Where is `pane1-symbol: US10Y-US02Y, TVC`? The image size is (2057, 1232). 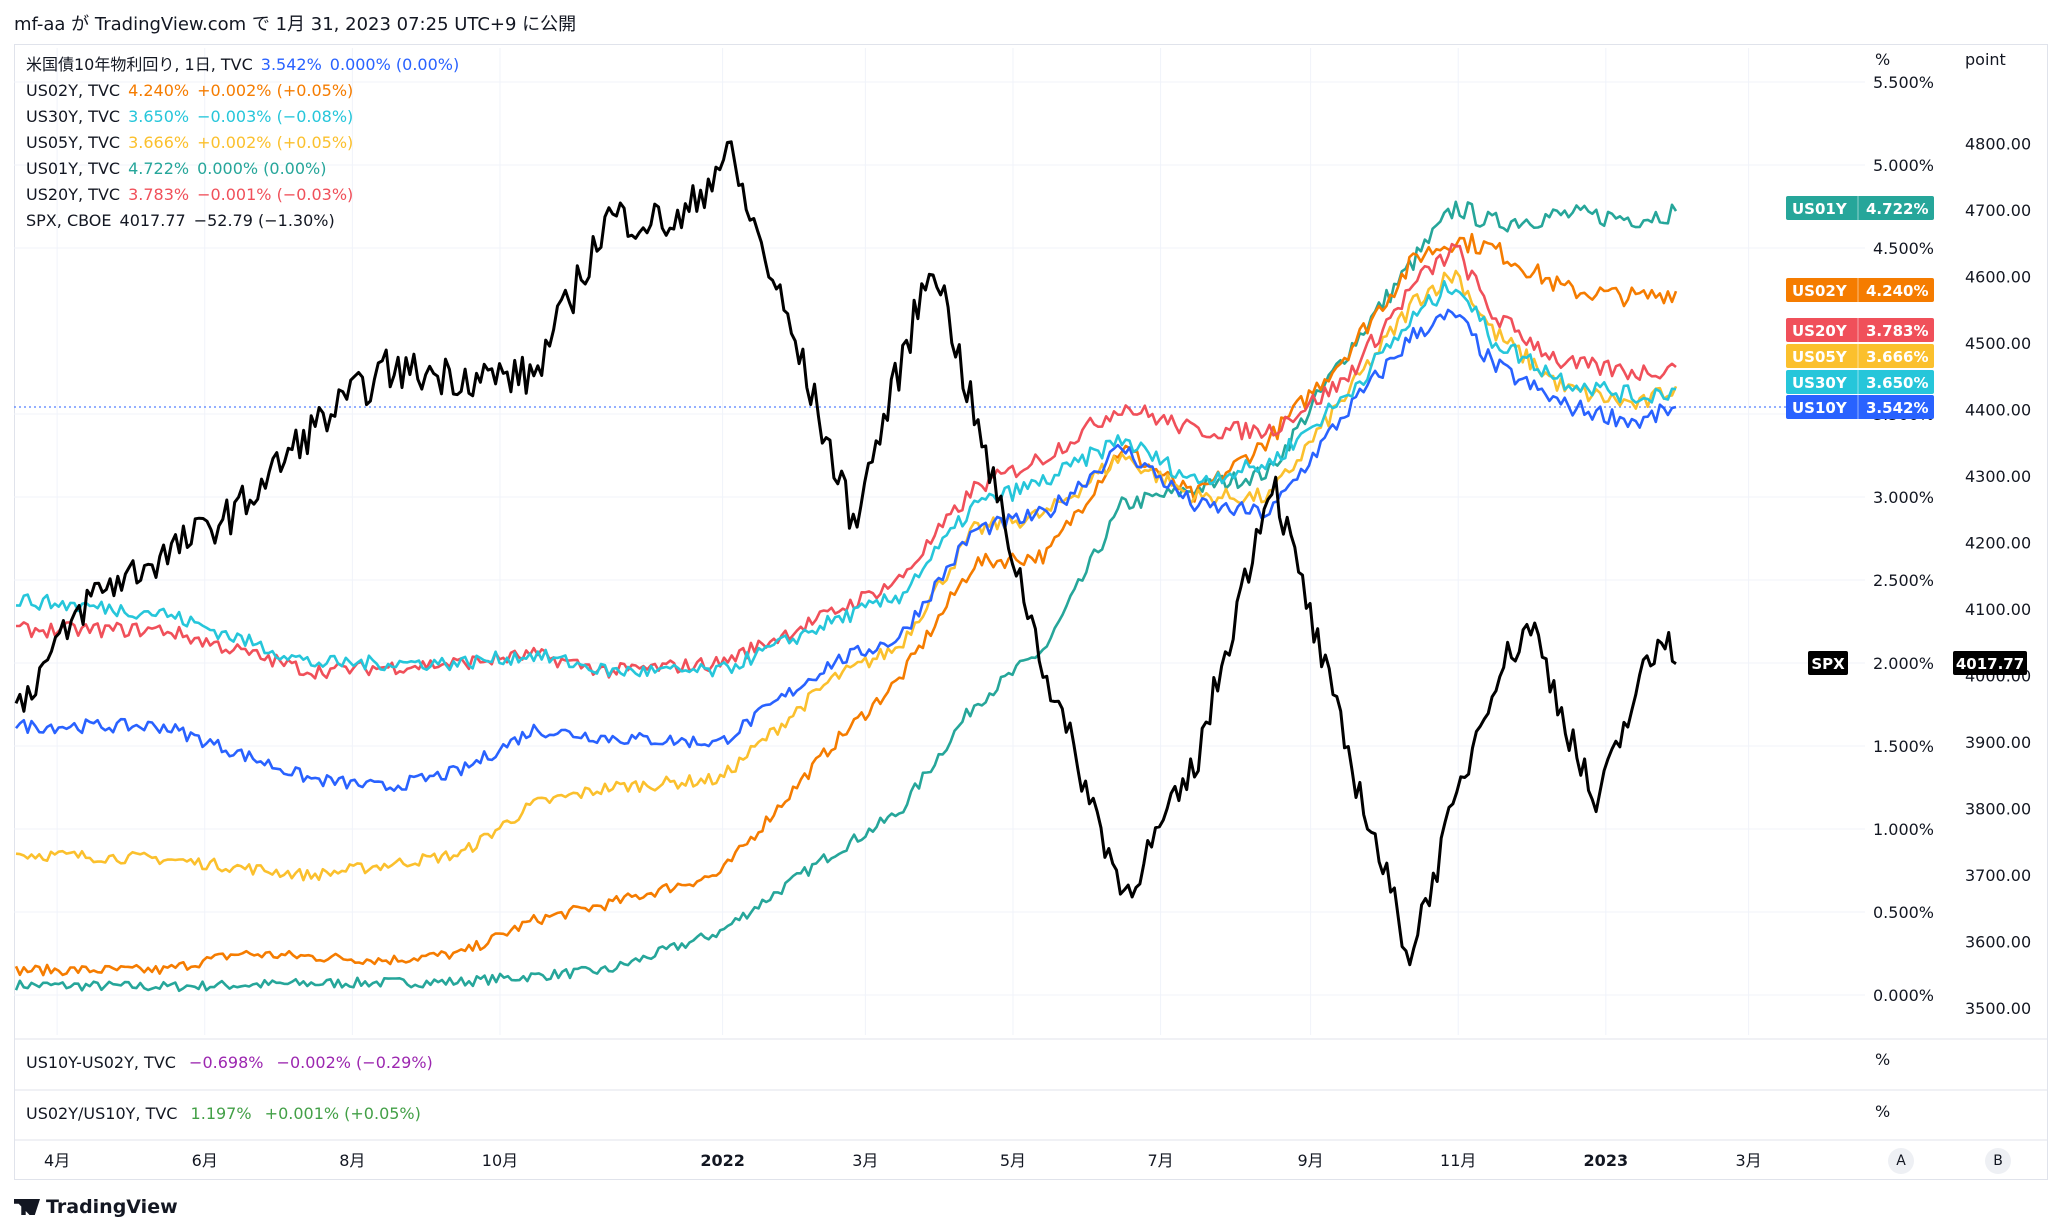
pane1-symbol: US10Y-US02Y, TVC is located at coordinates (101, 1062).